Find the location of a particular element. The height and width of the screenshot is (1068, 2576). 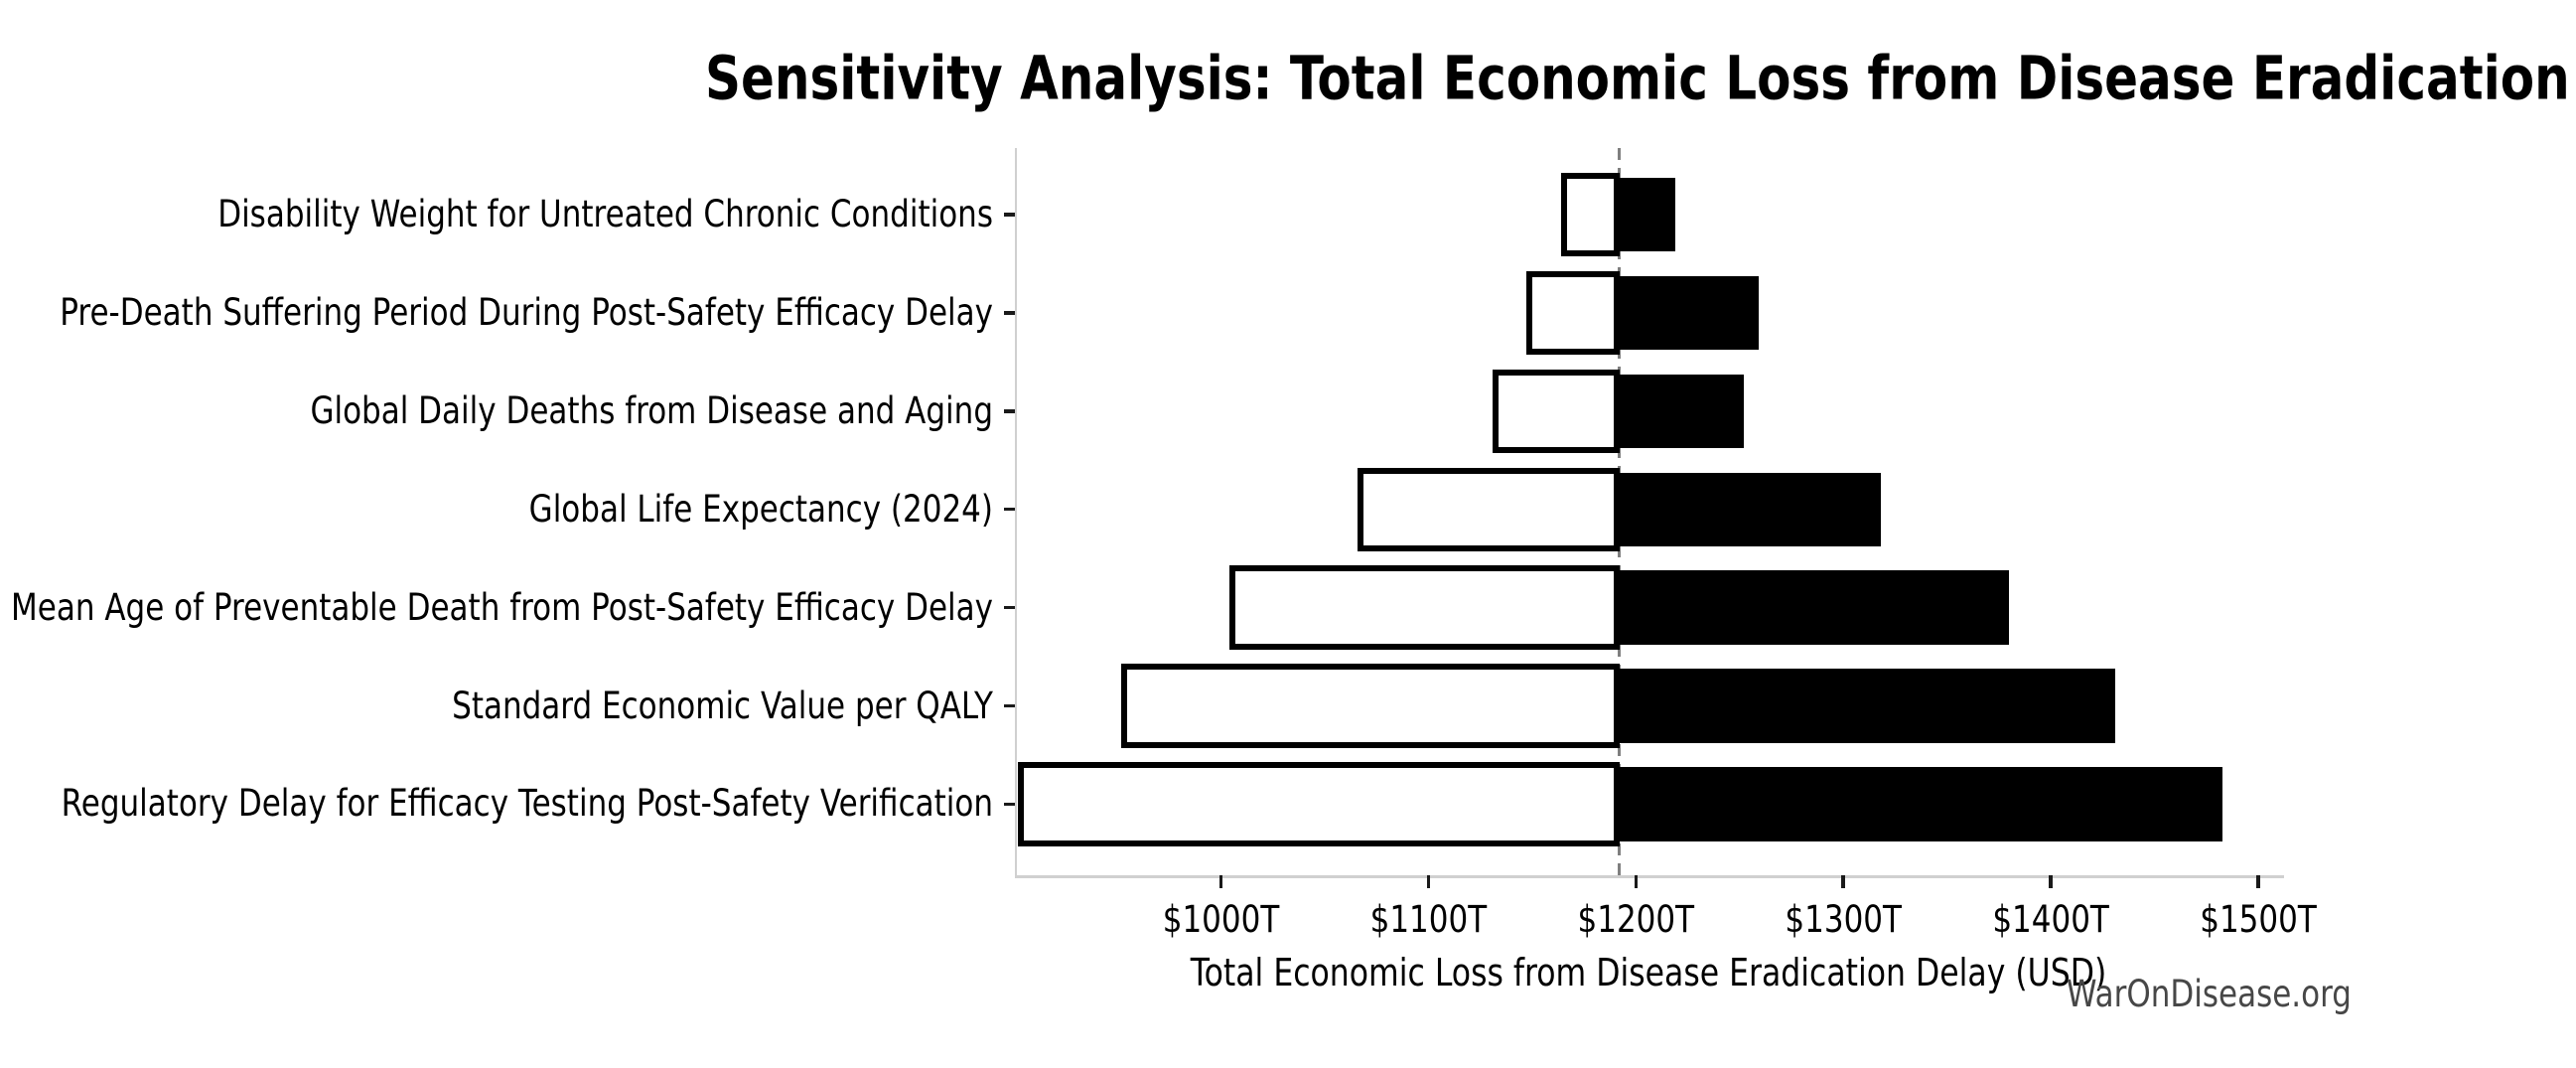

x-tick-label: $1400T is located at coordinates (2050, 920).